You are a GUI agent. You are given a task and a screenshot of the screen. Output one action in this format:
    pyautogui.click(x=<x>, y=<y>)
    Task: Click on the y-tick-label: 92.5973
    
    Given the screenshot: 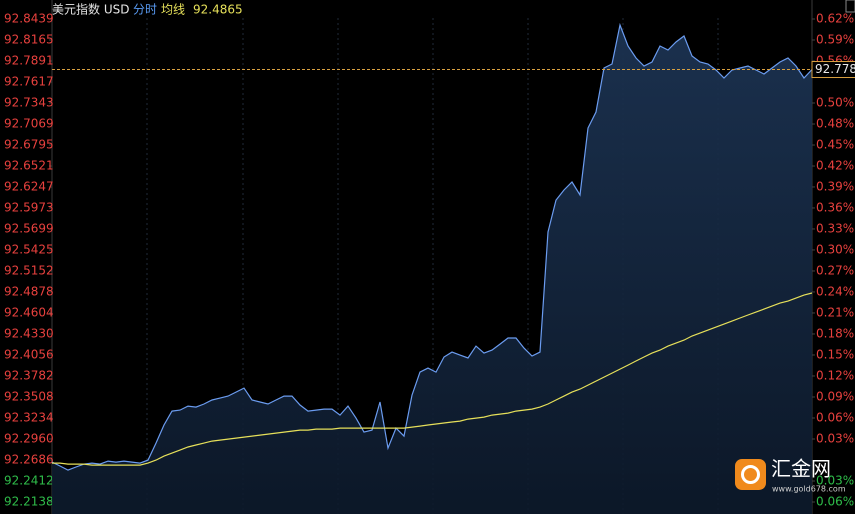 What is the action you would take?
    pyautogui.click(x=29, y=208)
    